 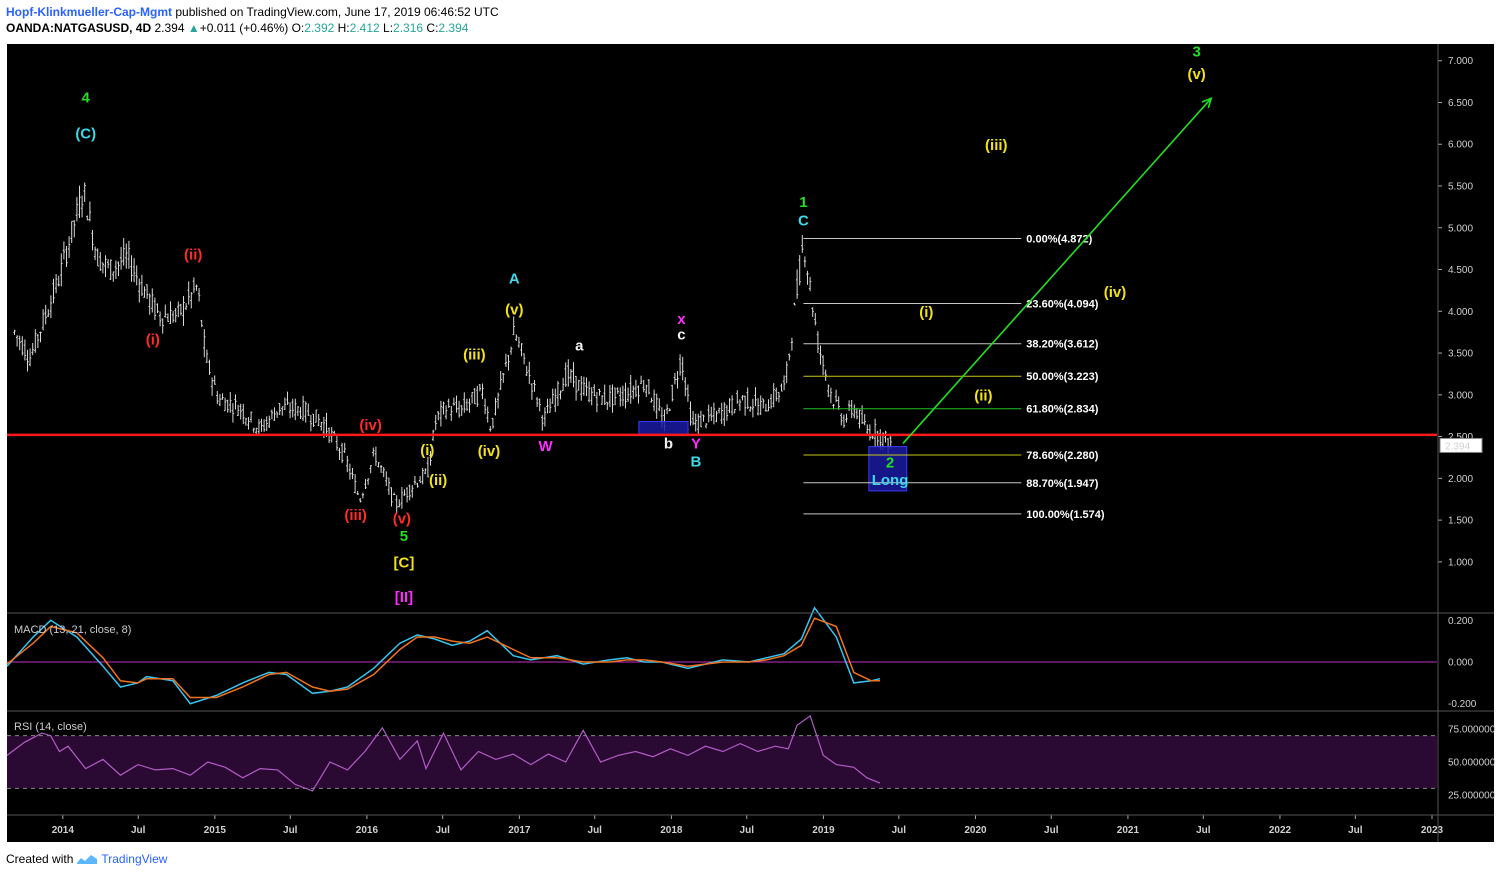 I want to click on fib-level-label: 88.70%(1.947), so click(x=1062, y=484).